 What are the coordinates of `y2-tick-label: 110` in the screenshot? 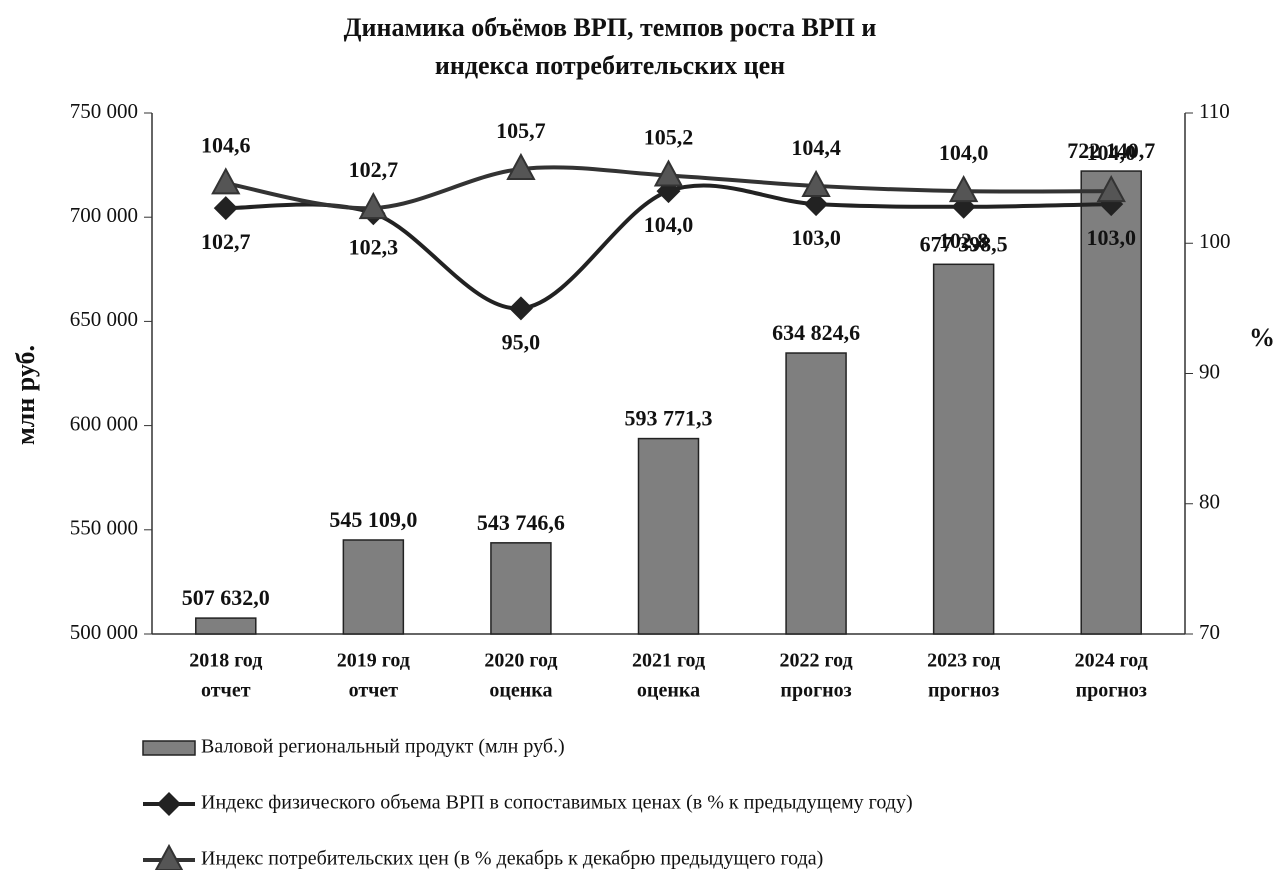 It's located at (1214, 111).